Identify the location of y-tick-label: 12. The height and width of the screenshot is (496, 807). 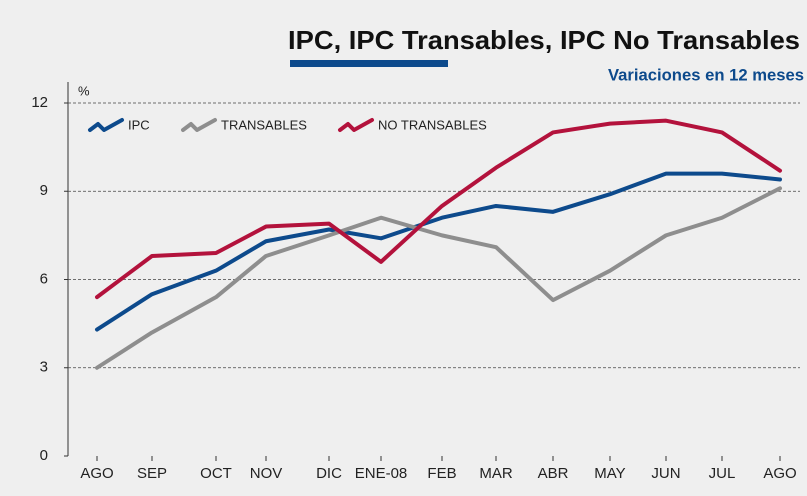
(39, 102).